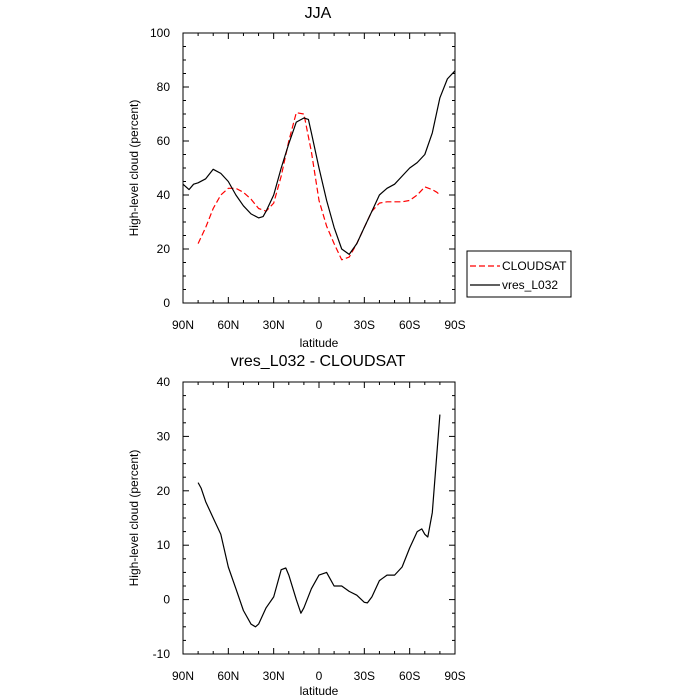 This screenshot has height=700, width=700. What do you see at coordinates (319, 691) in the screenshot?
I see `bottom-x-axis-label: latitude` at bounding box center [319, 691].